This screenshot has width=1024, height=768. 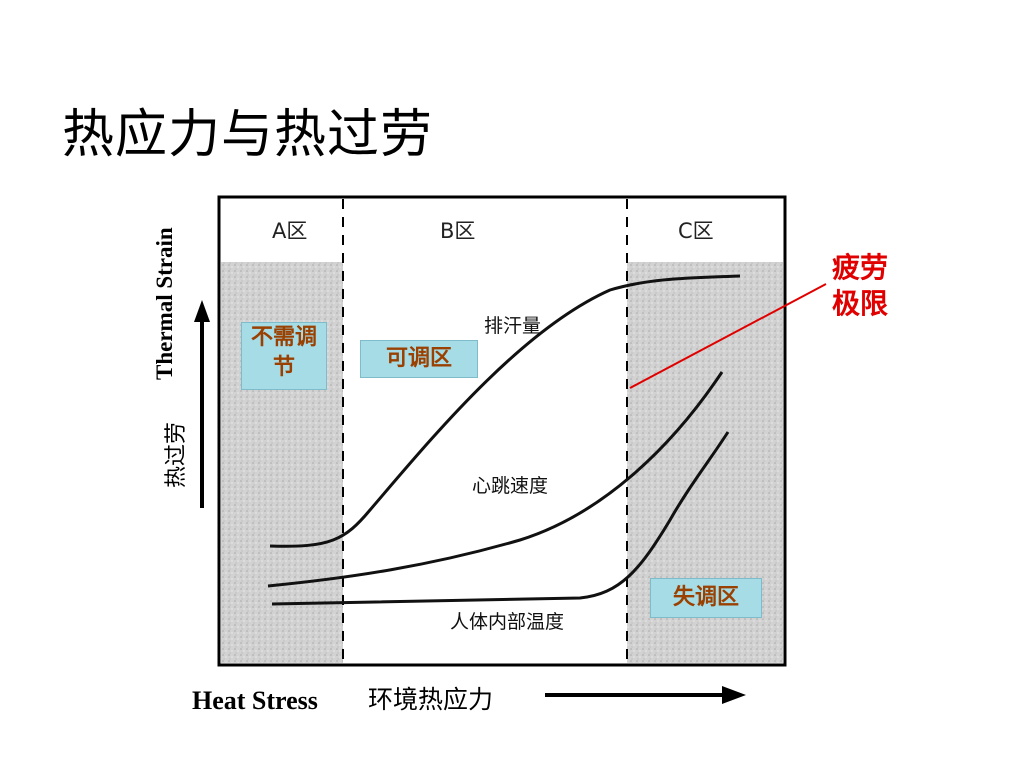 What do you see at coordinates (510, 486) in the screenshot?
I see `heart-rate-label: 心跳速度` at bounding box center [510, 486].